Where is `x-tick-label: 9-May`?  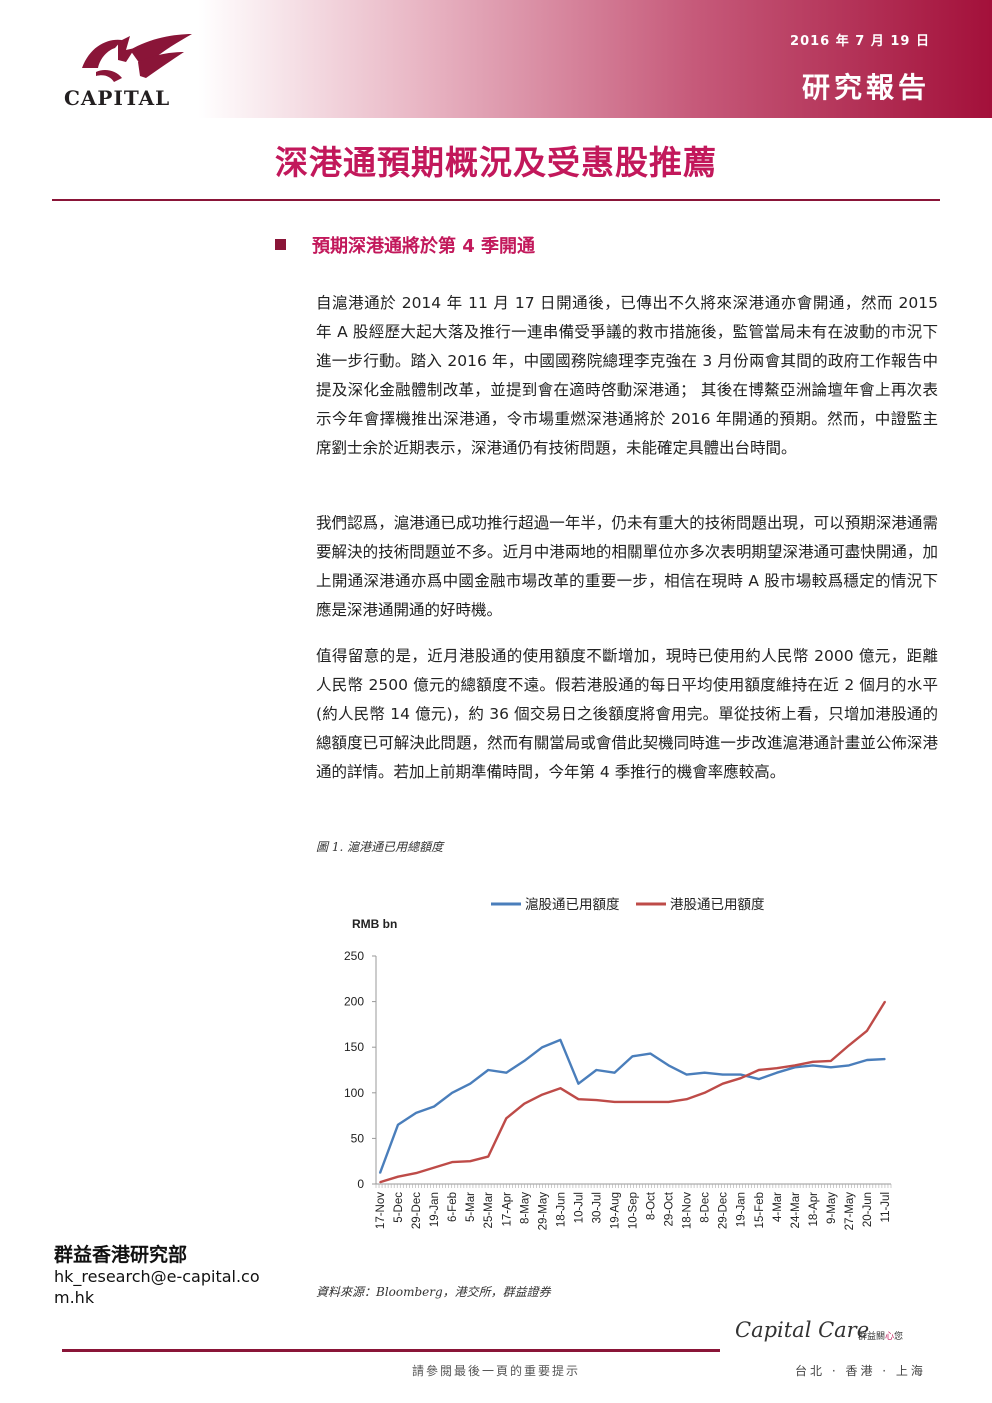 x-tick-label: 9-May is located at coordinates (832, 1208).